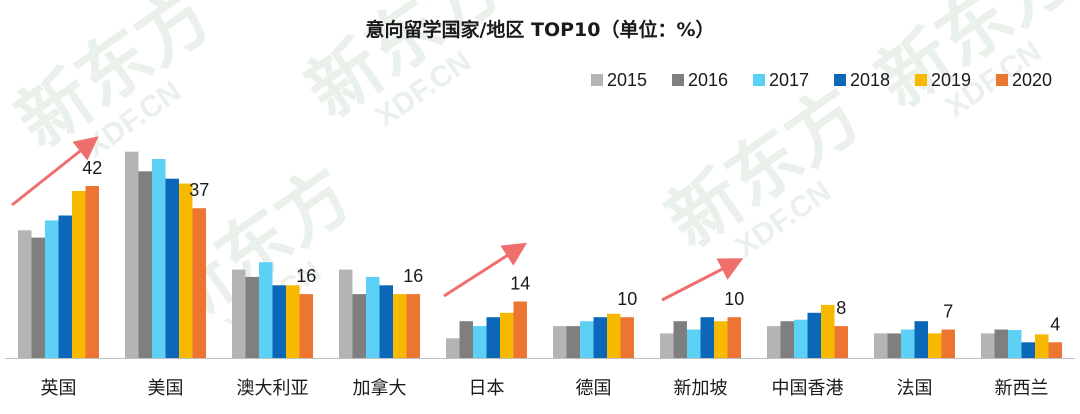  Describe the element at coordinates (821, 80) in the screenshot. I see `legend: 2015 2016 2017 2018 2019 2020` at that location.